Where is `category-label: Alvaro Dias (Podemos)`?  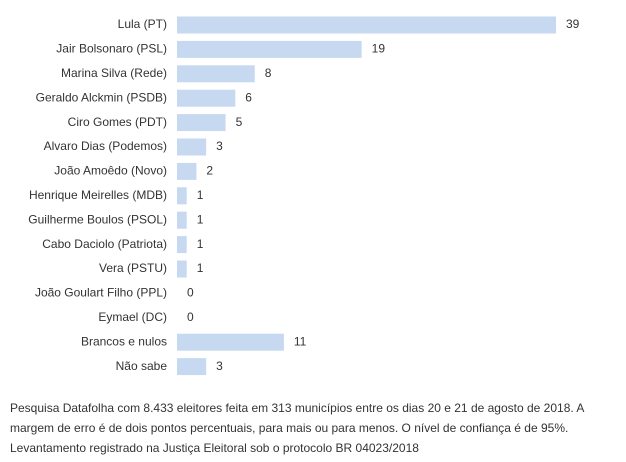 category-label: Alvaro Dias (Podemos) is located at coordinates (105, 146).